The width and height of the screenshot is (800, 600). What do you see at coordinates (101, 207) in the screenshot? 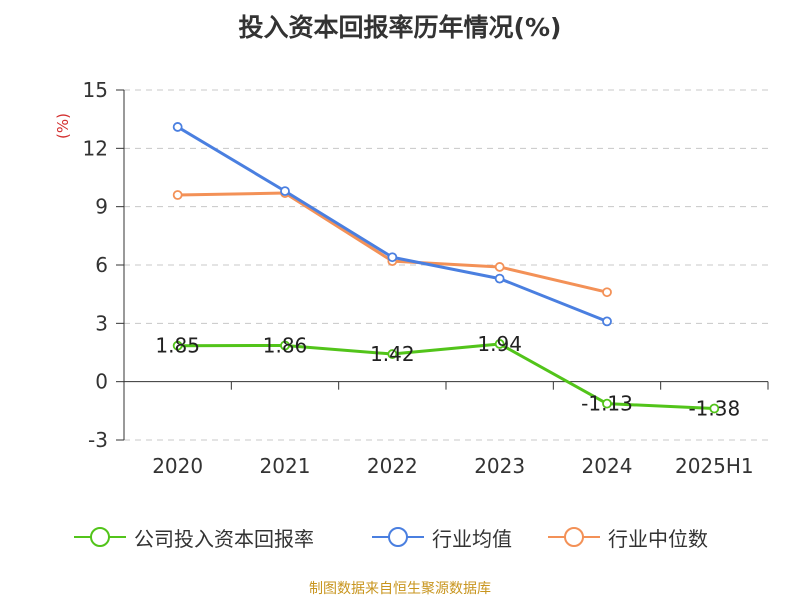
I see `y-tick-label: 9` at bounding box center [101, 207].